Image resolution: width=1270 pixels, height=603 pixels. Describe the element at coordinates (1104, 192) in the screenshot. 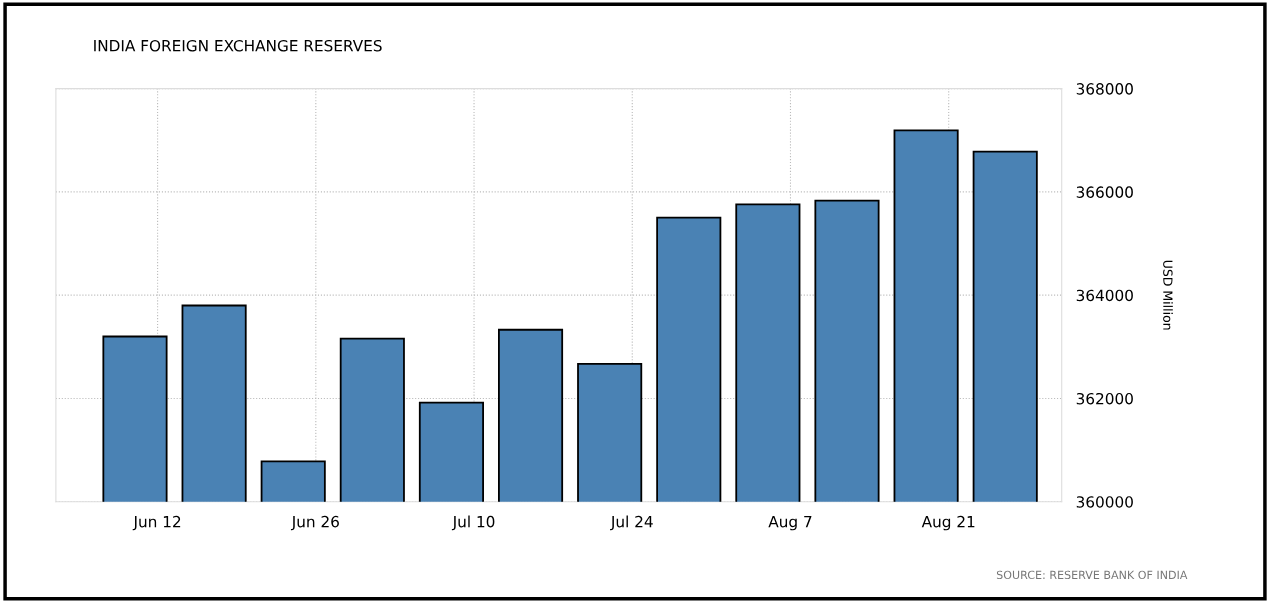

I see `y-tick-label: 366000` at that location.